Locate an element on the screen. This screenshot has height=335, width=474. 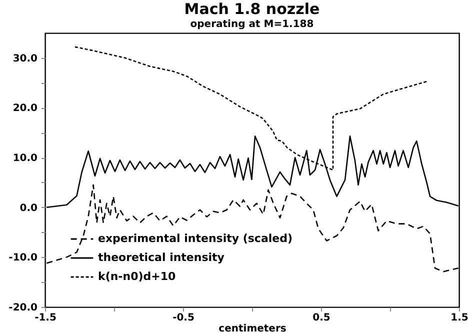
legend-label: k(n-n0)d+10 is located at coordinates (137, 276).